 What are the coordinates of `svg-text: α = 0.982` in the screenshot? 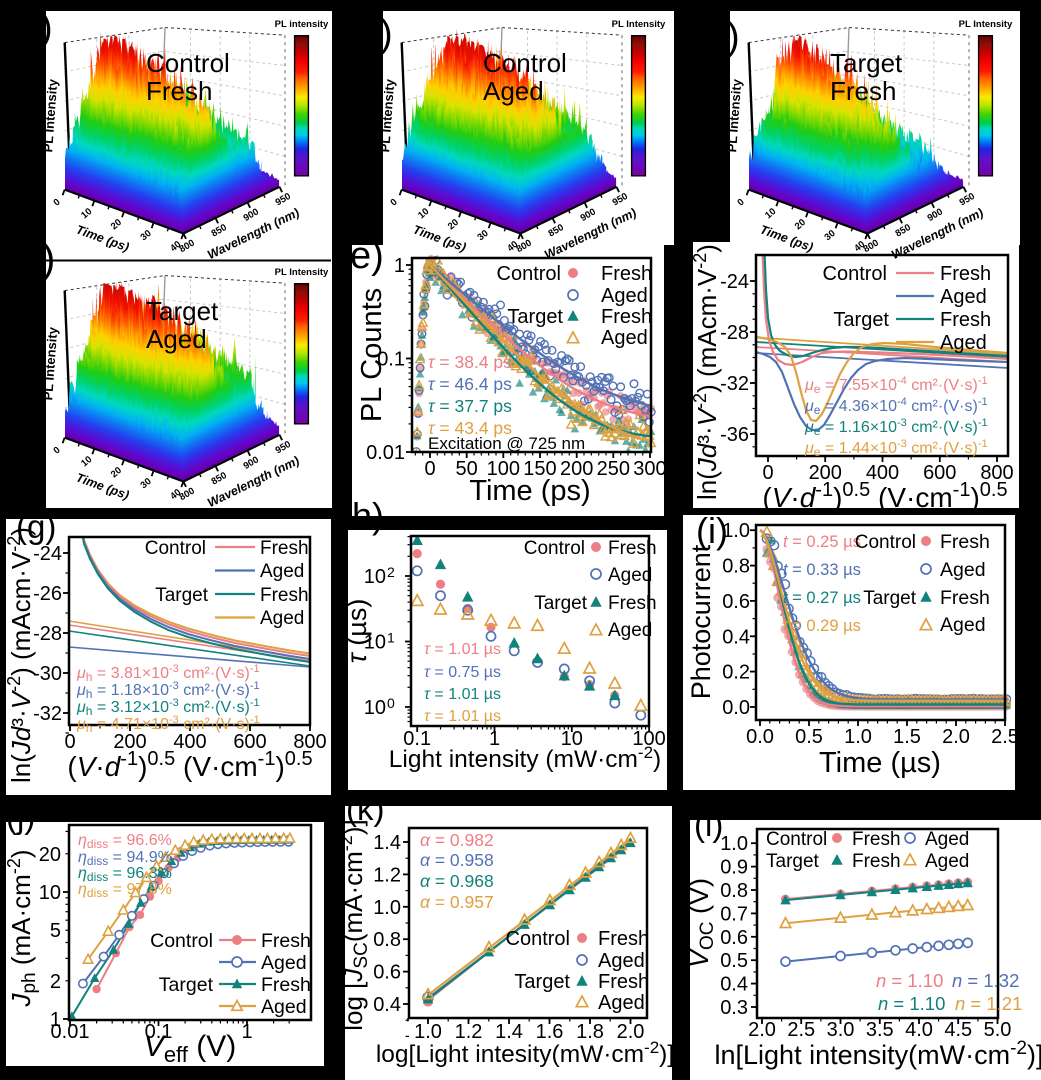 It's located at (457, 840).